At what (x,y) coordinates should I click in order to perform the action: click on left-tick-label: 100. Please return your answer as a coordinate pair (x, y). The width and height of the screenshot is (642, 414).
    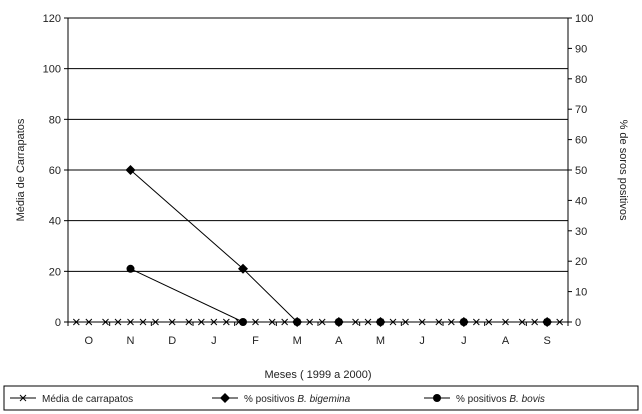
    Looking at the image, I should click on (52, 70).